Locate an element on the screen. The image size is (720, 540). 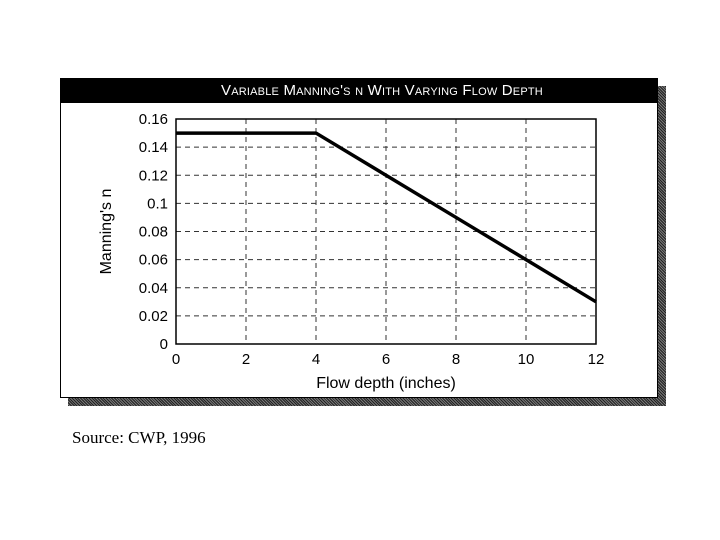
y-tick-label: 0.06 is located at coordinates (153, 260).